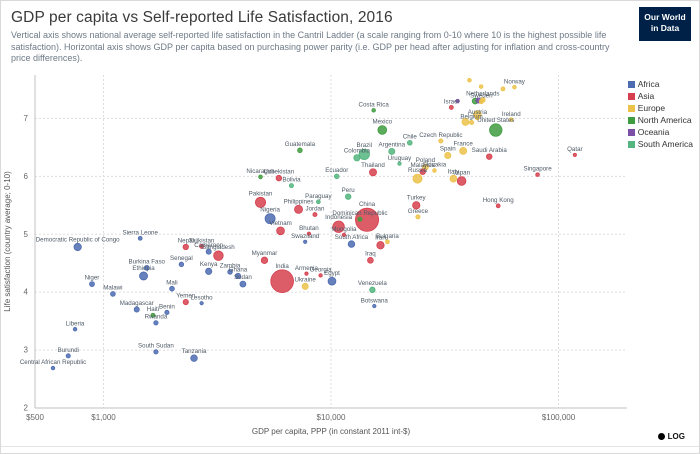  I want to click on country-dot-ireland, so click(511, 119).